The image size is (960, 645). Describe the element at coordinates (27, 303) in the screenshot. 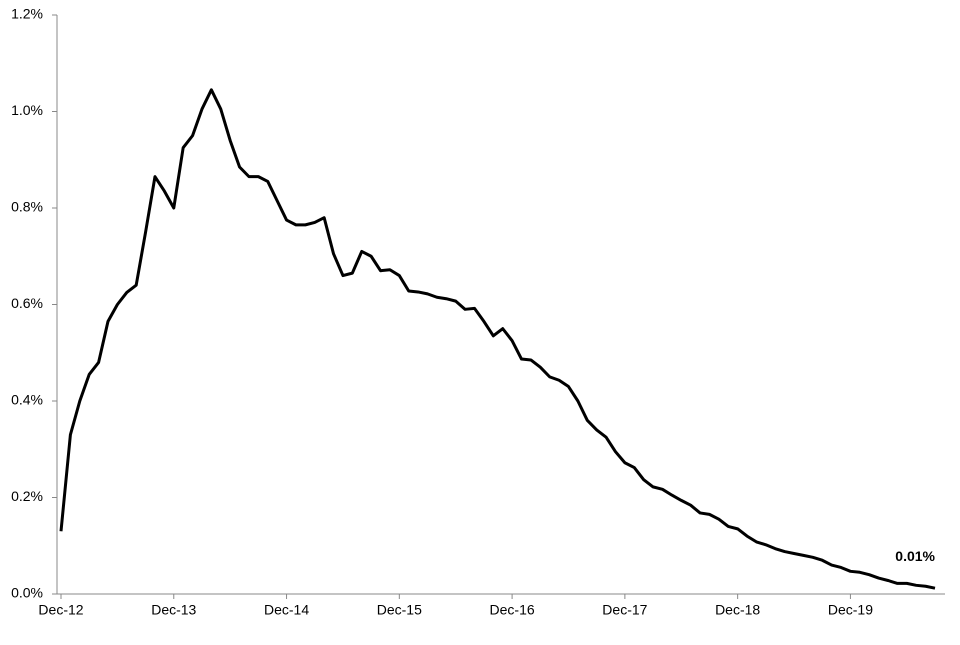

I see `y-tick-label: 0.6%` at that location.